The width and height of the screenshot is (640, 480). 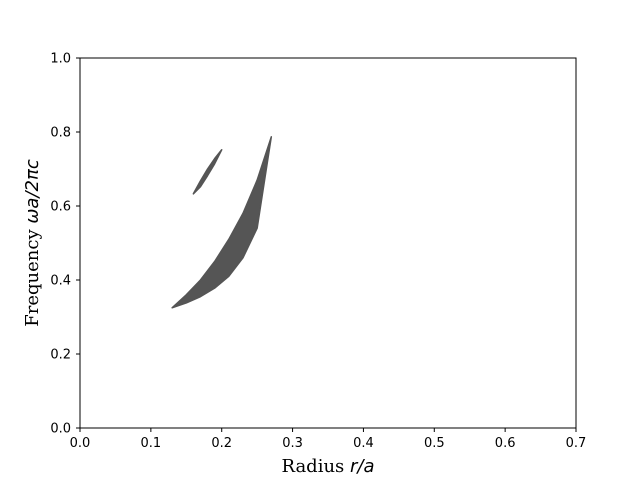 What do you see at coordinates (362, 466) in the screenshot?
I see `x-axis-label-math: r/a` at bounding box center [362, 466].